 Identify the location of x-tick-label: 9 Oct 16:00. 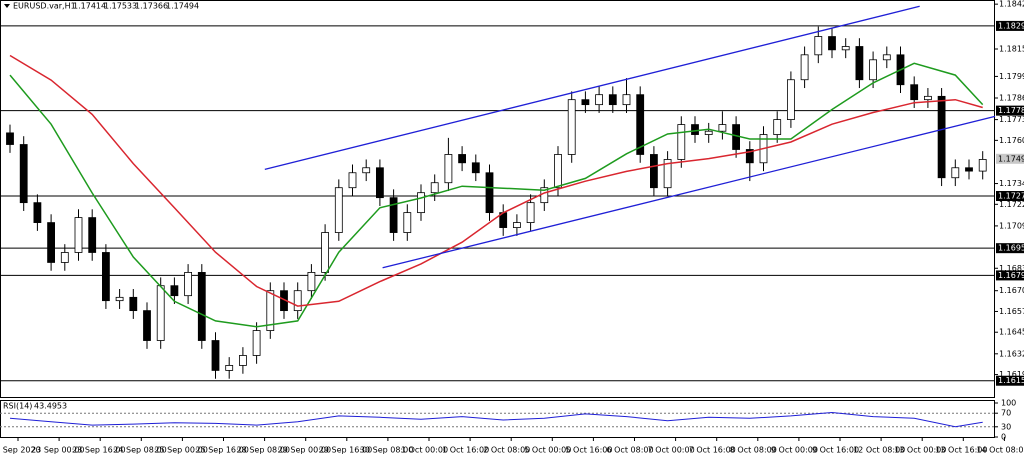
(835, 450).